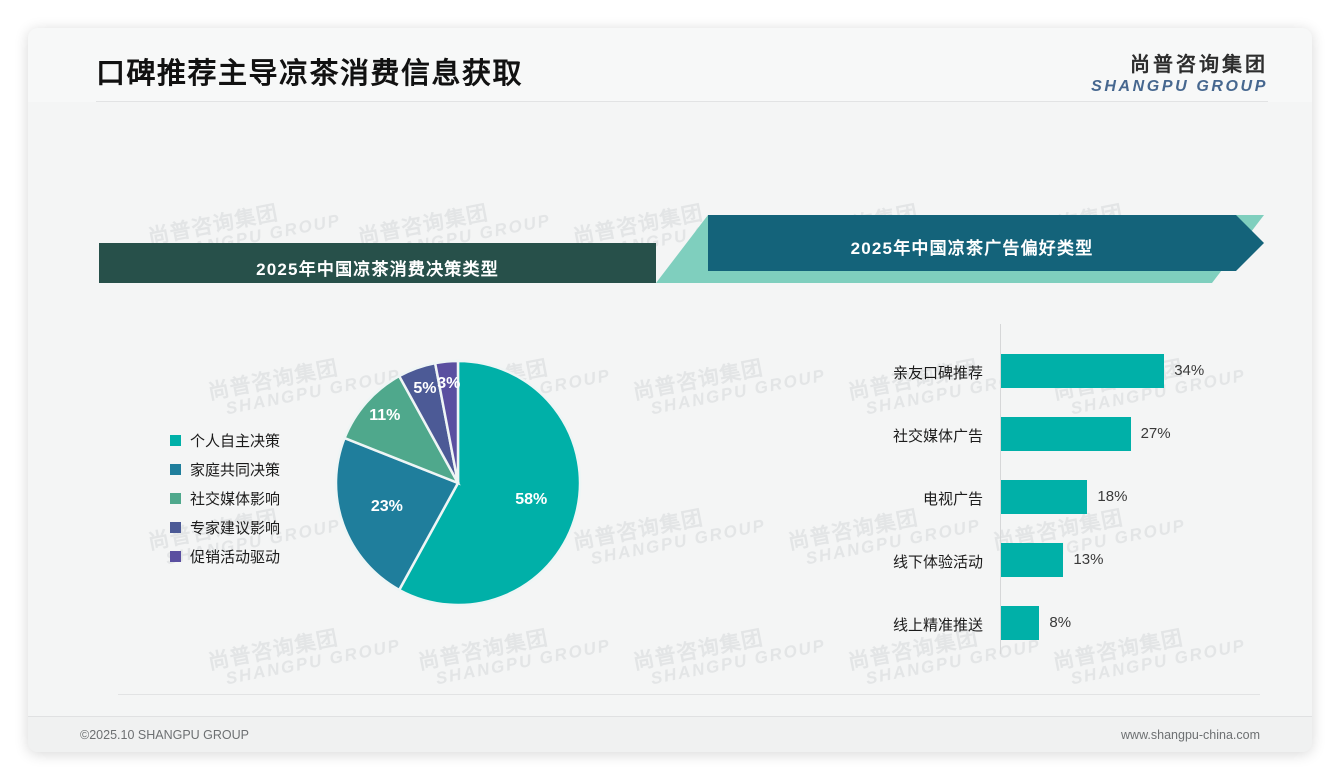 This screenshot has height=780, width=1340. What do you see at coordinates (425, 389) in the screenshot?
I see `pie-slice-label: 5%` at bounding box center [425, 389].